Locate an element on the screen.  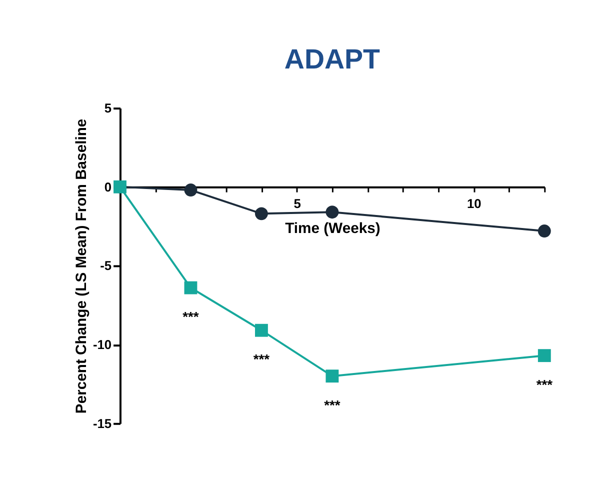
y-tick-label: -10 is located at coordinates (102, 344).